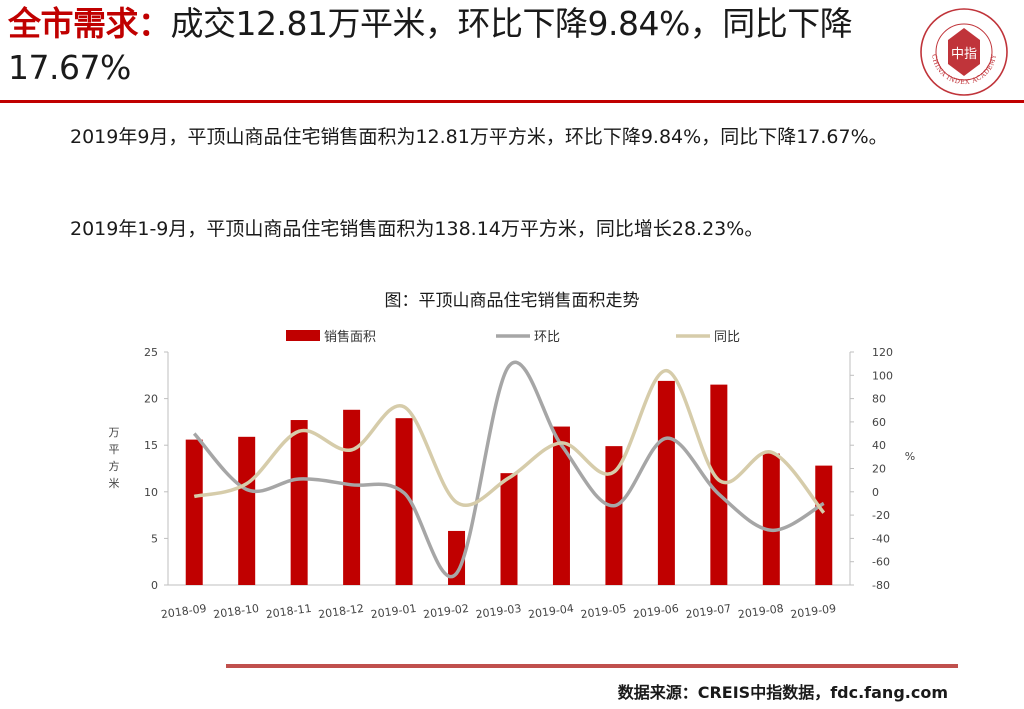 This screenshot has height=709, width=1024. Describe the element at coordinates (151, 352) in the screenshot. I see `y-tick-label: 25` at that location.